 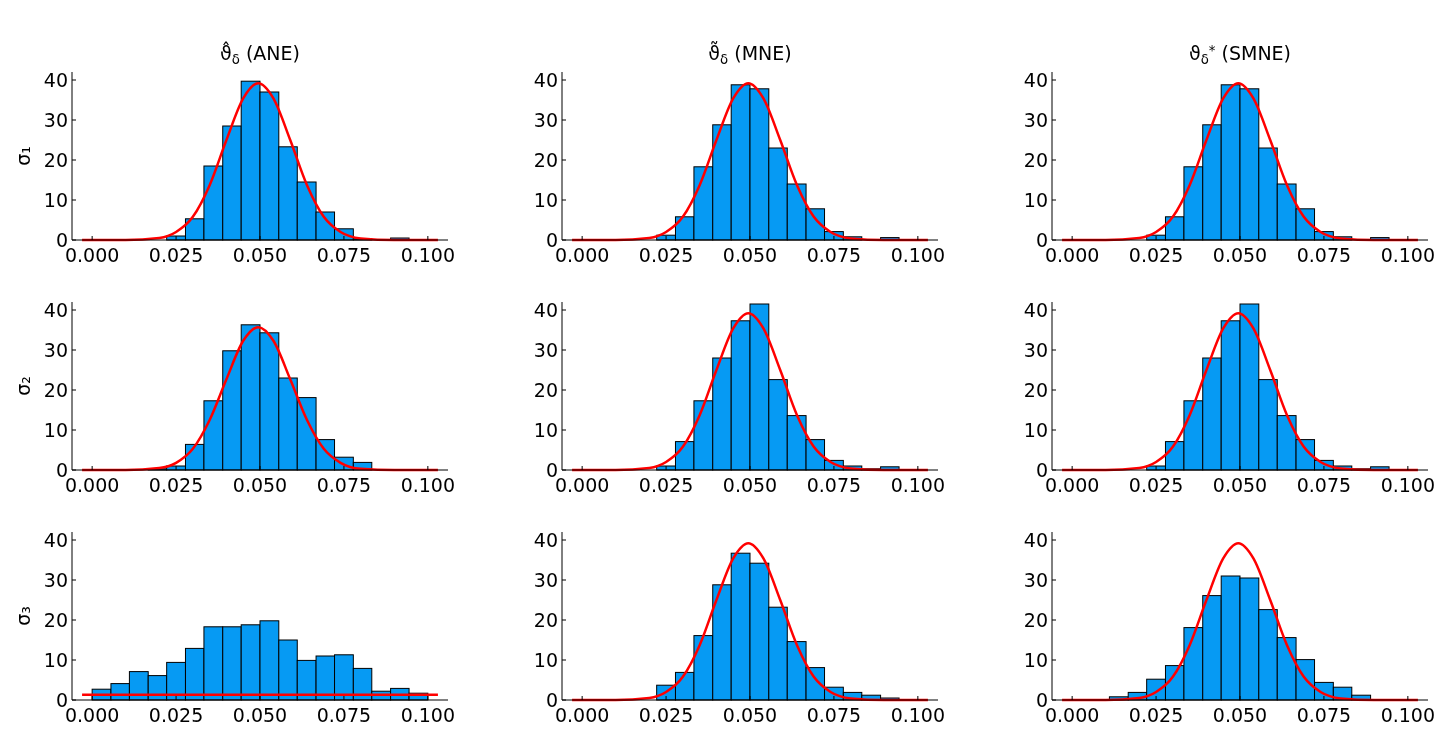 What do you see at coordinates (1240, 54) in the screenshot?
I see `chart-title: ϑ$_{δ}$$^{*}$ (SMNE)` at bounding box center [1240, 54].